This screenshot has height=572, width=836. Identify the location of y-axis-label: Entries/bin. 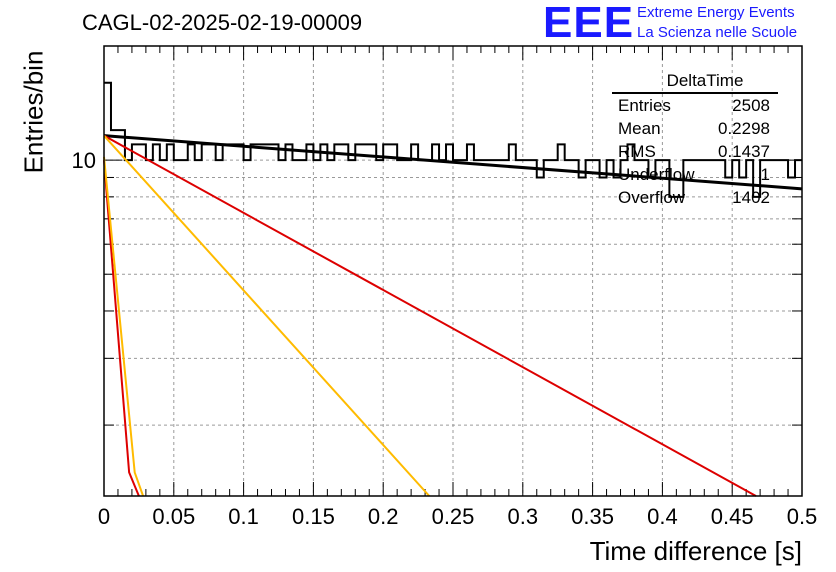
(33, 112).